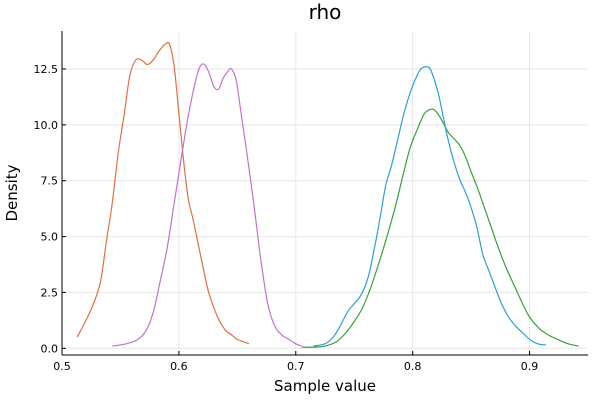 Image resolution: width=600 pixels, height=400 pixels. I want to click on x-tick-label: 0.7, so click(296, 366).